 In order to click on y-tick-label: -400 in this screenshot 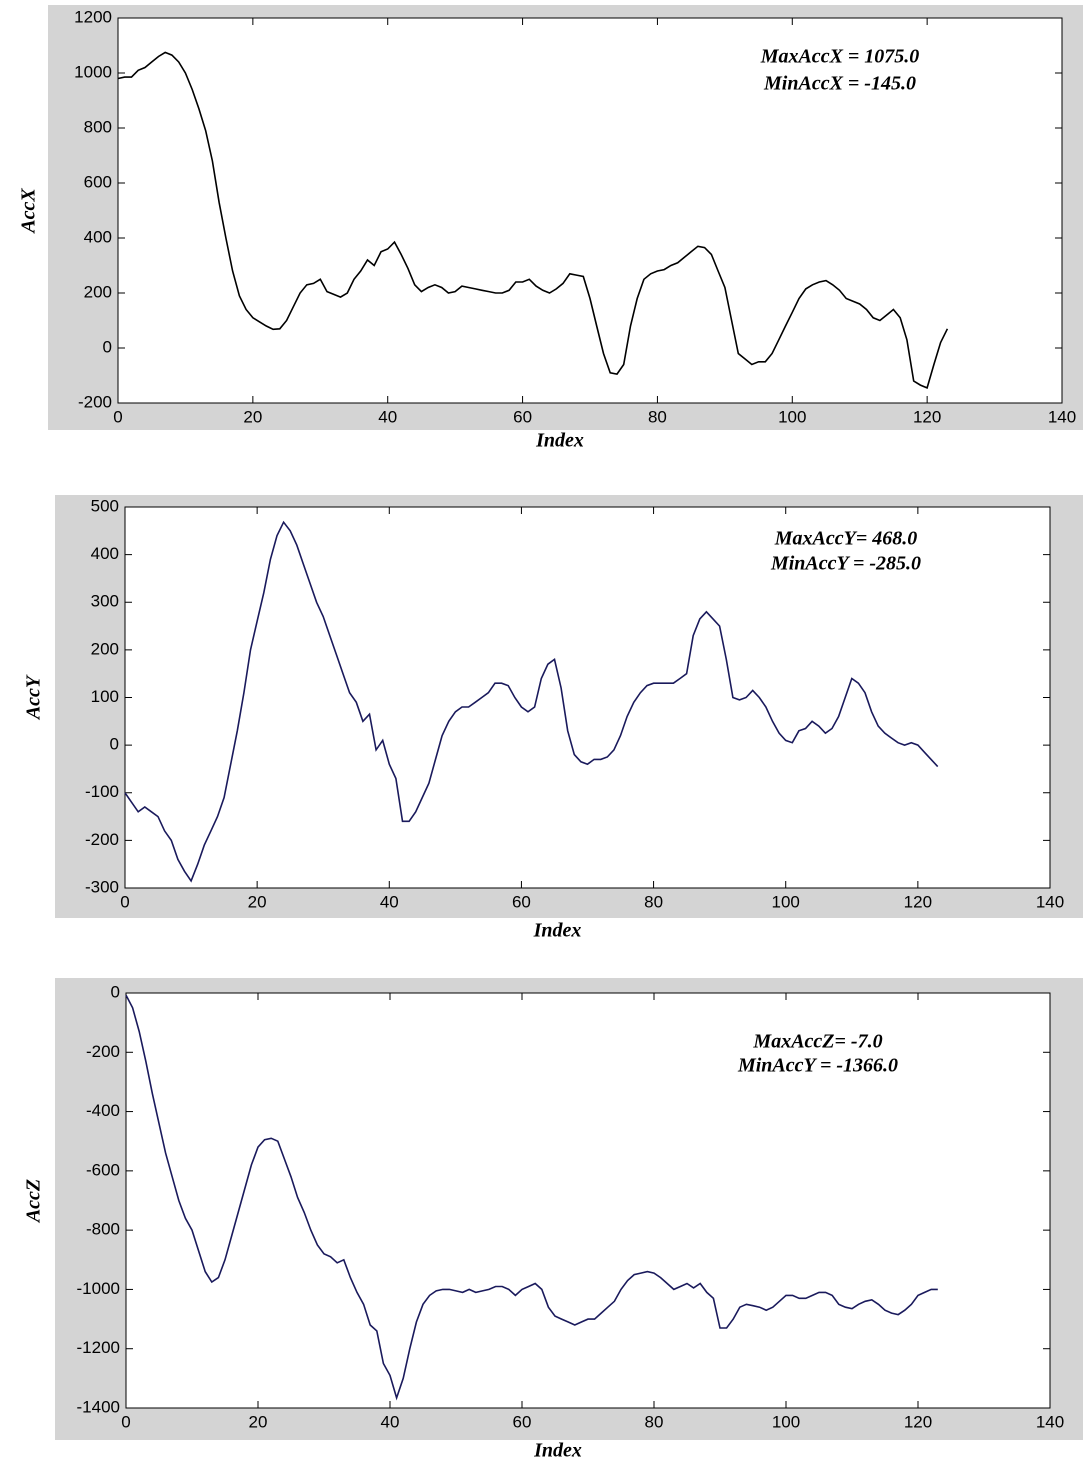, I will do `click(103, 1110)`.